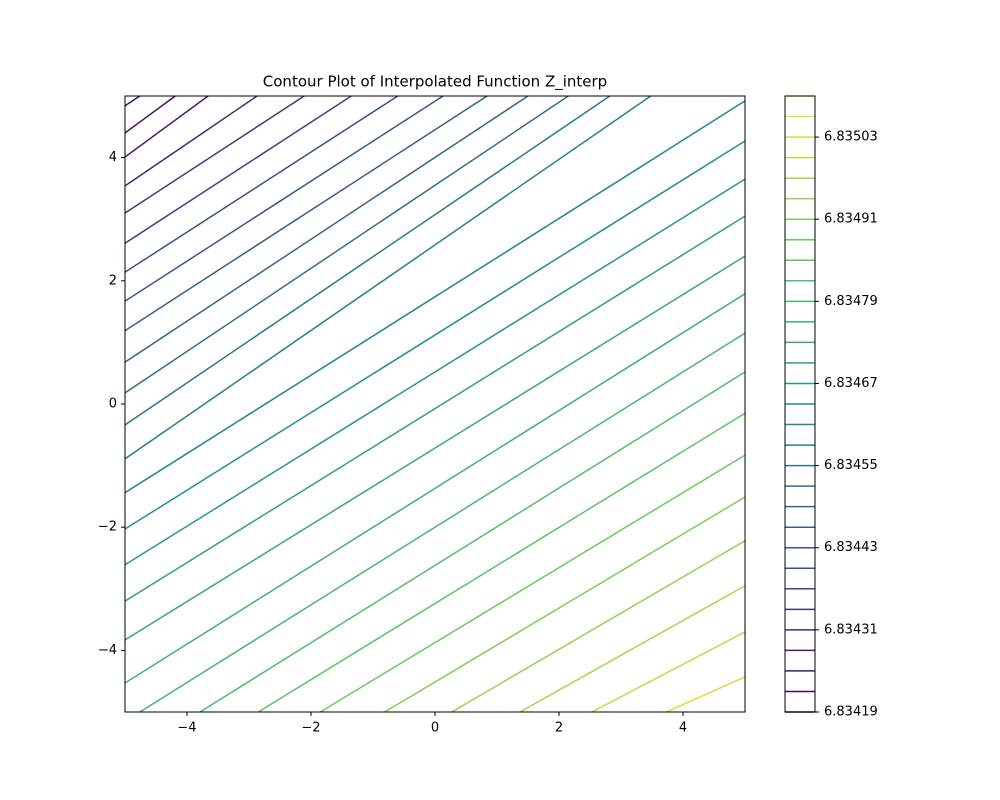 Image resolution: width=1000 pixels, height=800 pixels. I want to click on x-tick-label: 2, so click(559, 728).